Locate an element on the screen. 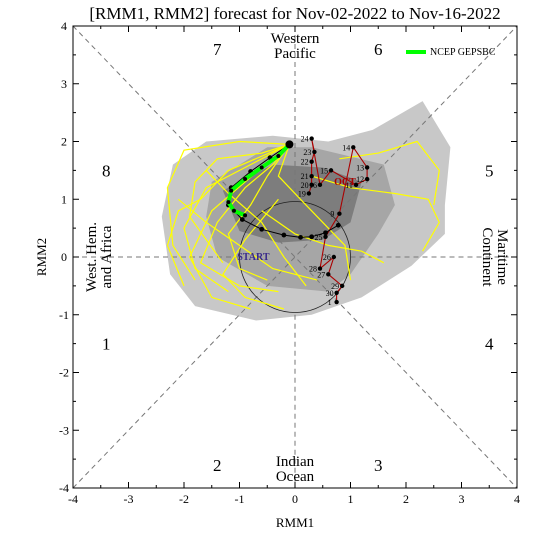 This screenshot has height=540, width=540. observed-day-label: 29 is located at coordinates (335, 286).